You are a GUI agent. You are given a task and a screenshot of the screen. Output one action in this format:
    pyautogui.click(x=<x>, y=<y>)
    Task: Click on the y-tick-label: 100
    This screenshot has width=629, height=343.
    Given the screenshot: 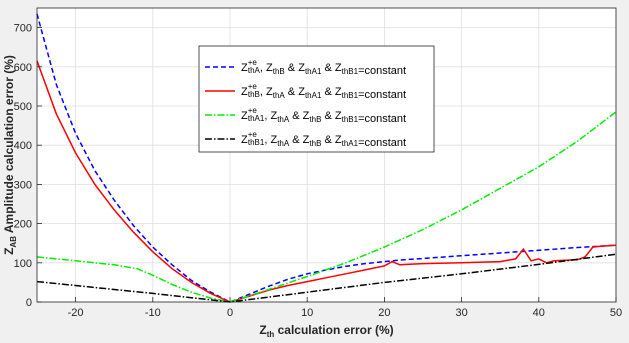 What is the action you would take?
    pyautogui.click(x=23, y=264)
    